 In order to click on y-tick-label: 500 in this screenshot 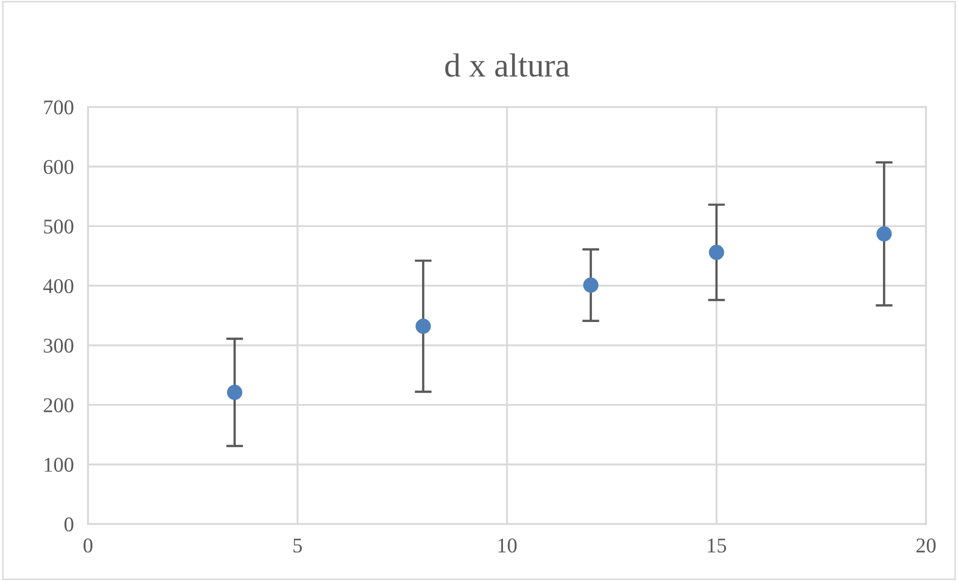, I will do `click(59, 227)`.